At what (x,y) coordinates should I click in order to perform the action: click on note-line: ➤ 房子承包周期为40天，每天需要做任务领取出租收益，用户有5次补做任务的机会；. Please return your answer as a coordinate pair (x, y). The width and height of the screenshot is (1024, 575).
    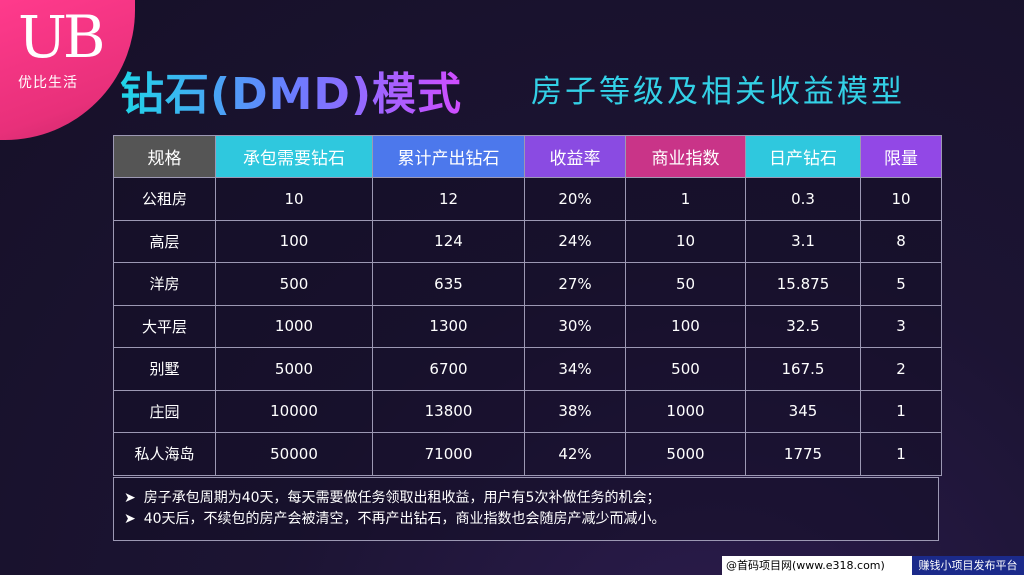
    Looking at the image, I should click on (531, 498).